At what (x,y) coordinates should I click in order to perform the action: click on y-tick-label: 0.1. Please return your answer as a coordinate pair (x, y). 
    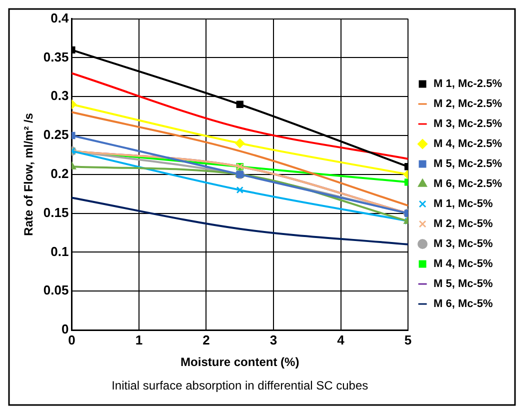
    Looking at the image, I should click on (59, 251).